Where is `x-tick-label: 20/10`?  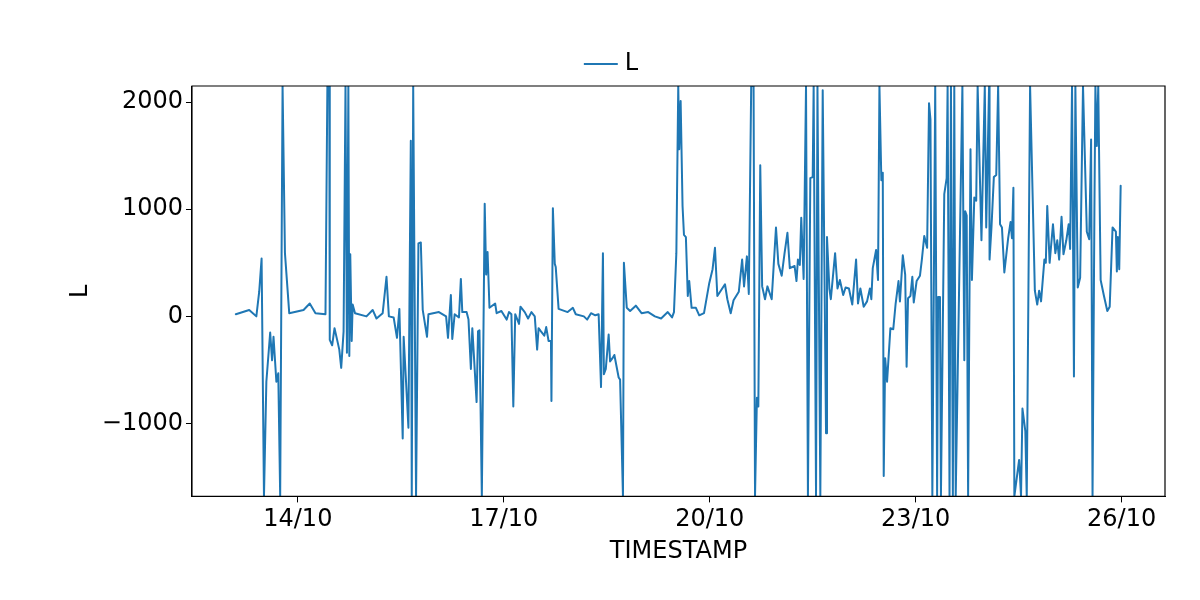 x-tick-label: 20/10 is located at coordinates (710, 518).